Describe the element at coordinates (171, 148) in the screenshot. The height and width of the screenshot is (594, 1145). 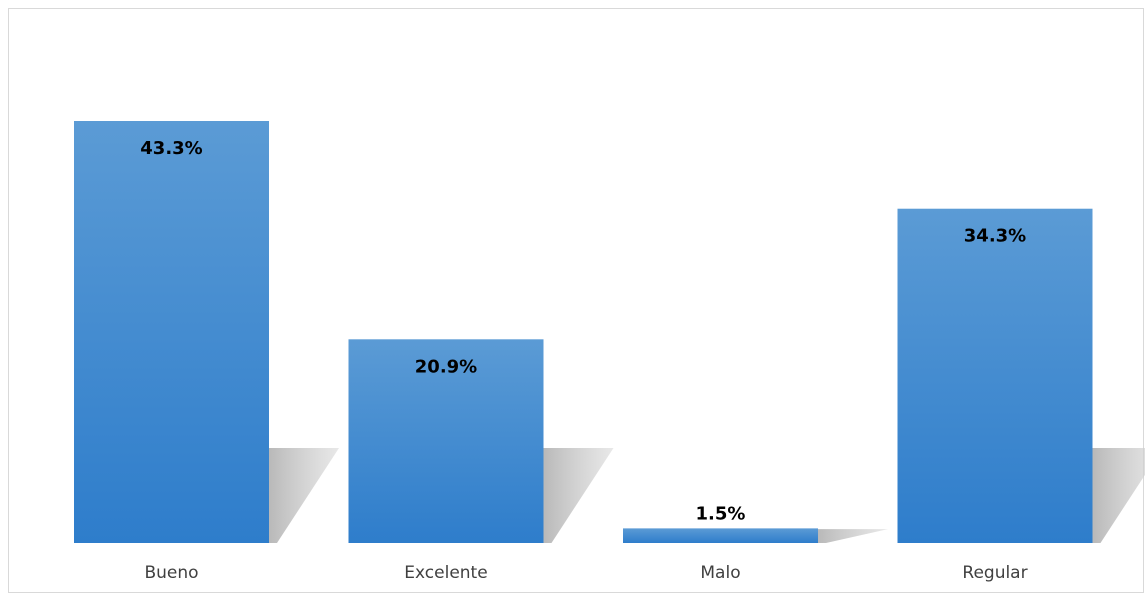
I see `data-label: 43.3%` at that location.